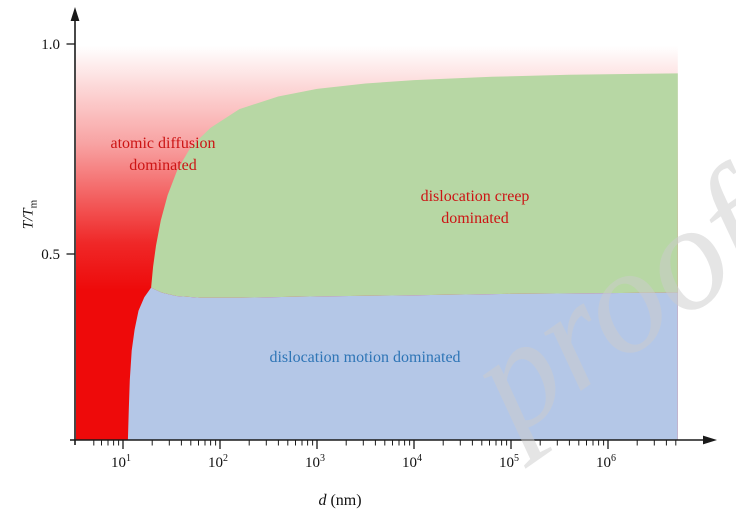  I want to click on x-axis-title: d (nm), so click(340, 501).